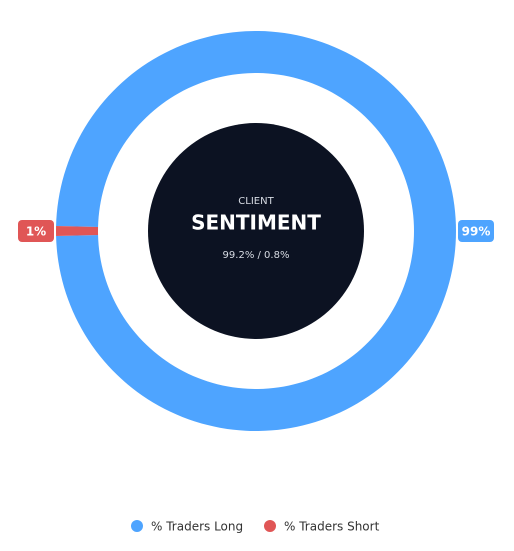 The height and width of the screenshot is (551, 514). Describe the element at coordinates (256, 201) in the screenshot. I see `chart-subtitle: CLIENT` at that location.